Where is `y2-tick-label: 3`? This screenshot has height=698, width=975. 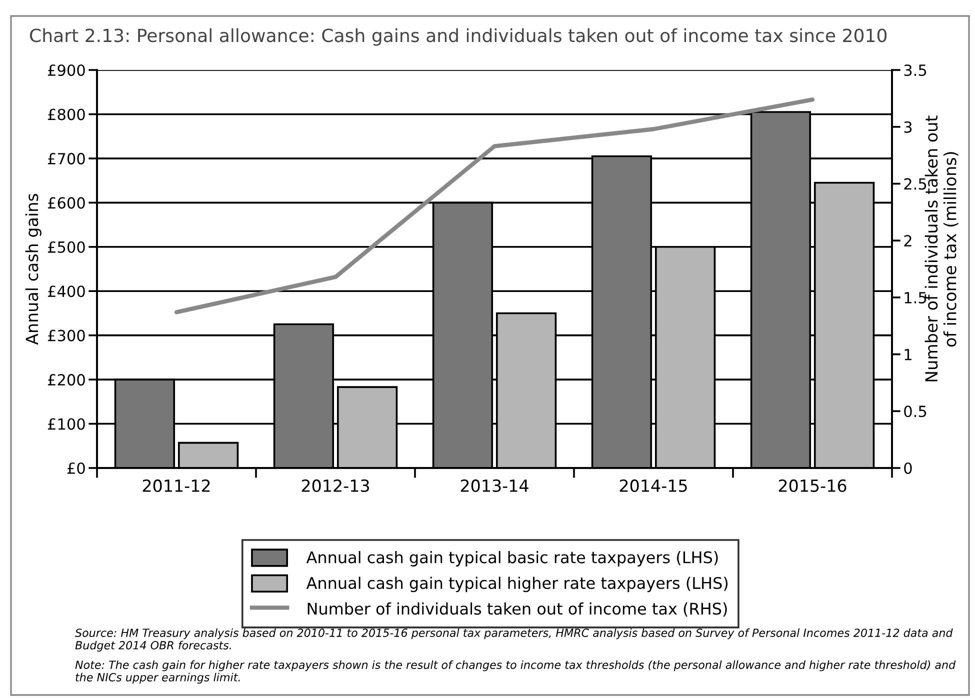 y2-tick-label: 3 is located at coordinates (908, 127).